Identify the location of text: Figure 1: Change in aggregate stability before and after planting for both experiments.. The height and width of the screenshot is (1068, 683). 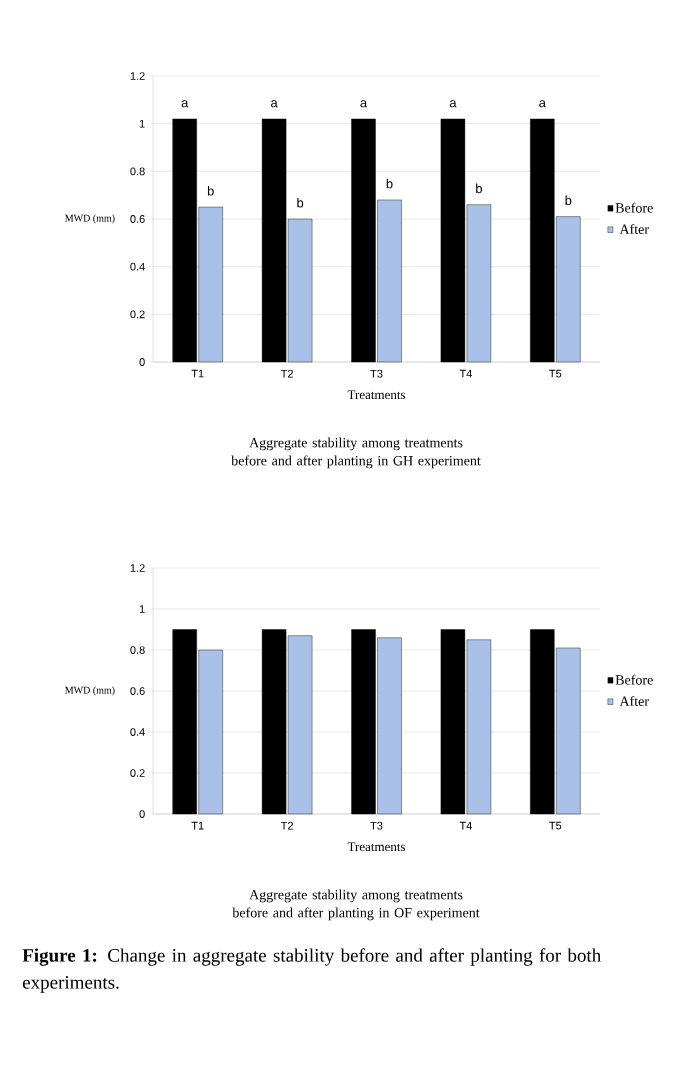
(311, 970).